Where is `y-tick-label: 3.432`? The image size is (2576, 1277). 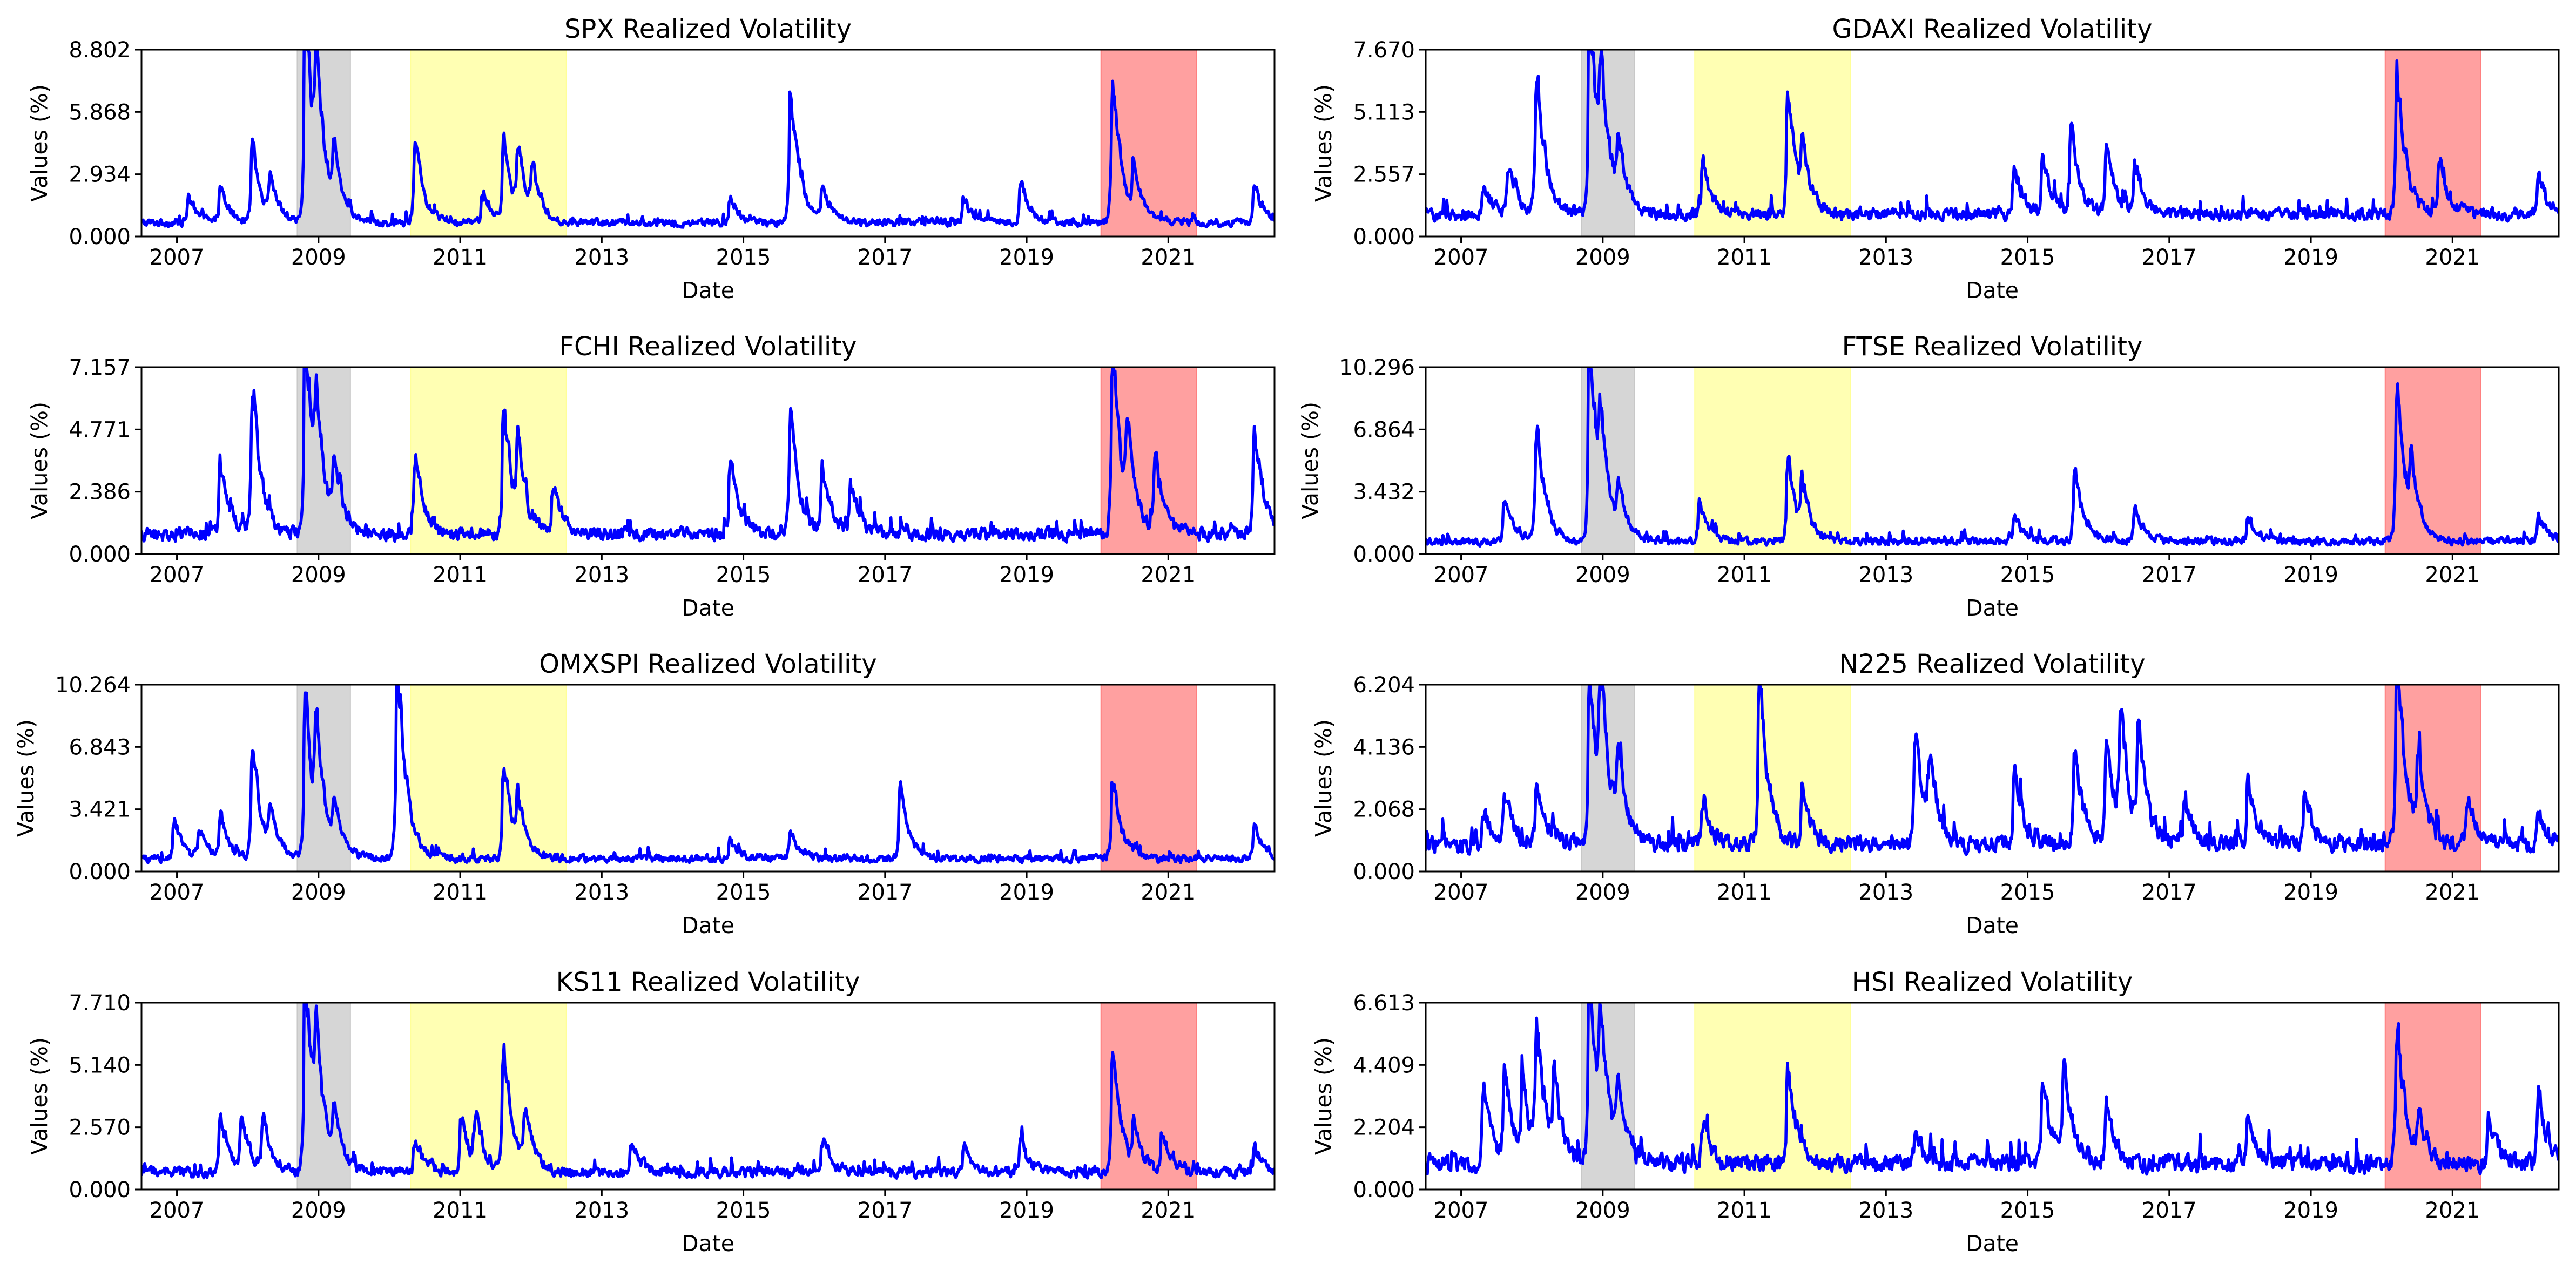
y-tick-label: 3.432 is located at coordinates (1384, 492).